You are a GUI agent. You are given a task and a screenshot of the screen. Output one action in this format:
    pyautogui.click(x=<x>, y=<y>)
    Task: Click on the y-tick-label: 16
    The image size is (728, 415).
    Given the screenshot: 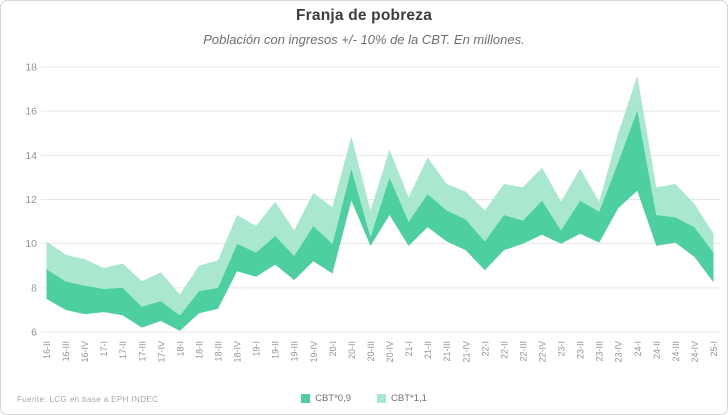 What is the action you would take?
    pyautogui.click(x=31, y=112)
    